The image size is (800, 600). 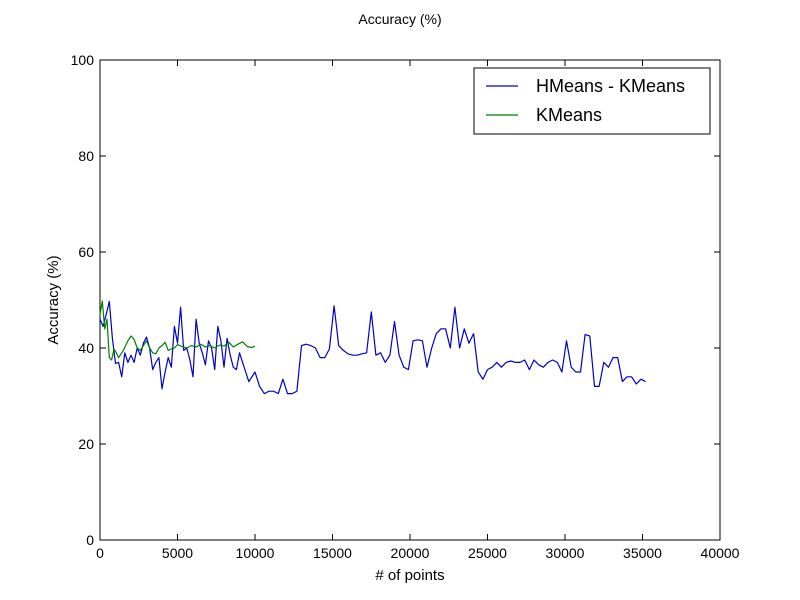 I want to click on y-axis-label: Accuracy (%), so click(x=53, y=299).